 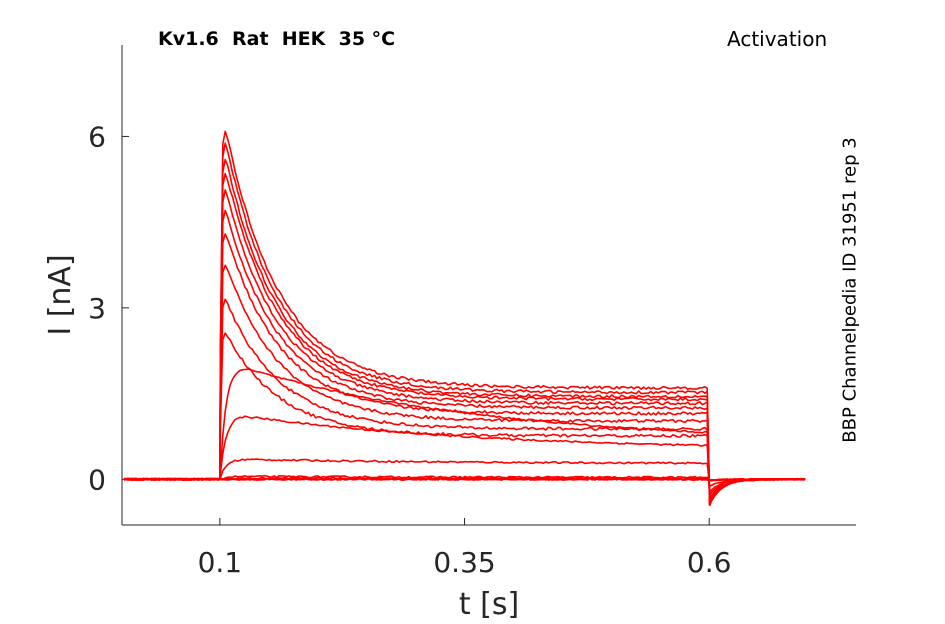 I want to click on chart-title: Kv1.6 Rat HEK 35 °C, so click(x=277, y=39).